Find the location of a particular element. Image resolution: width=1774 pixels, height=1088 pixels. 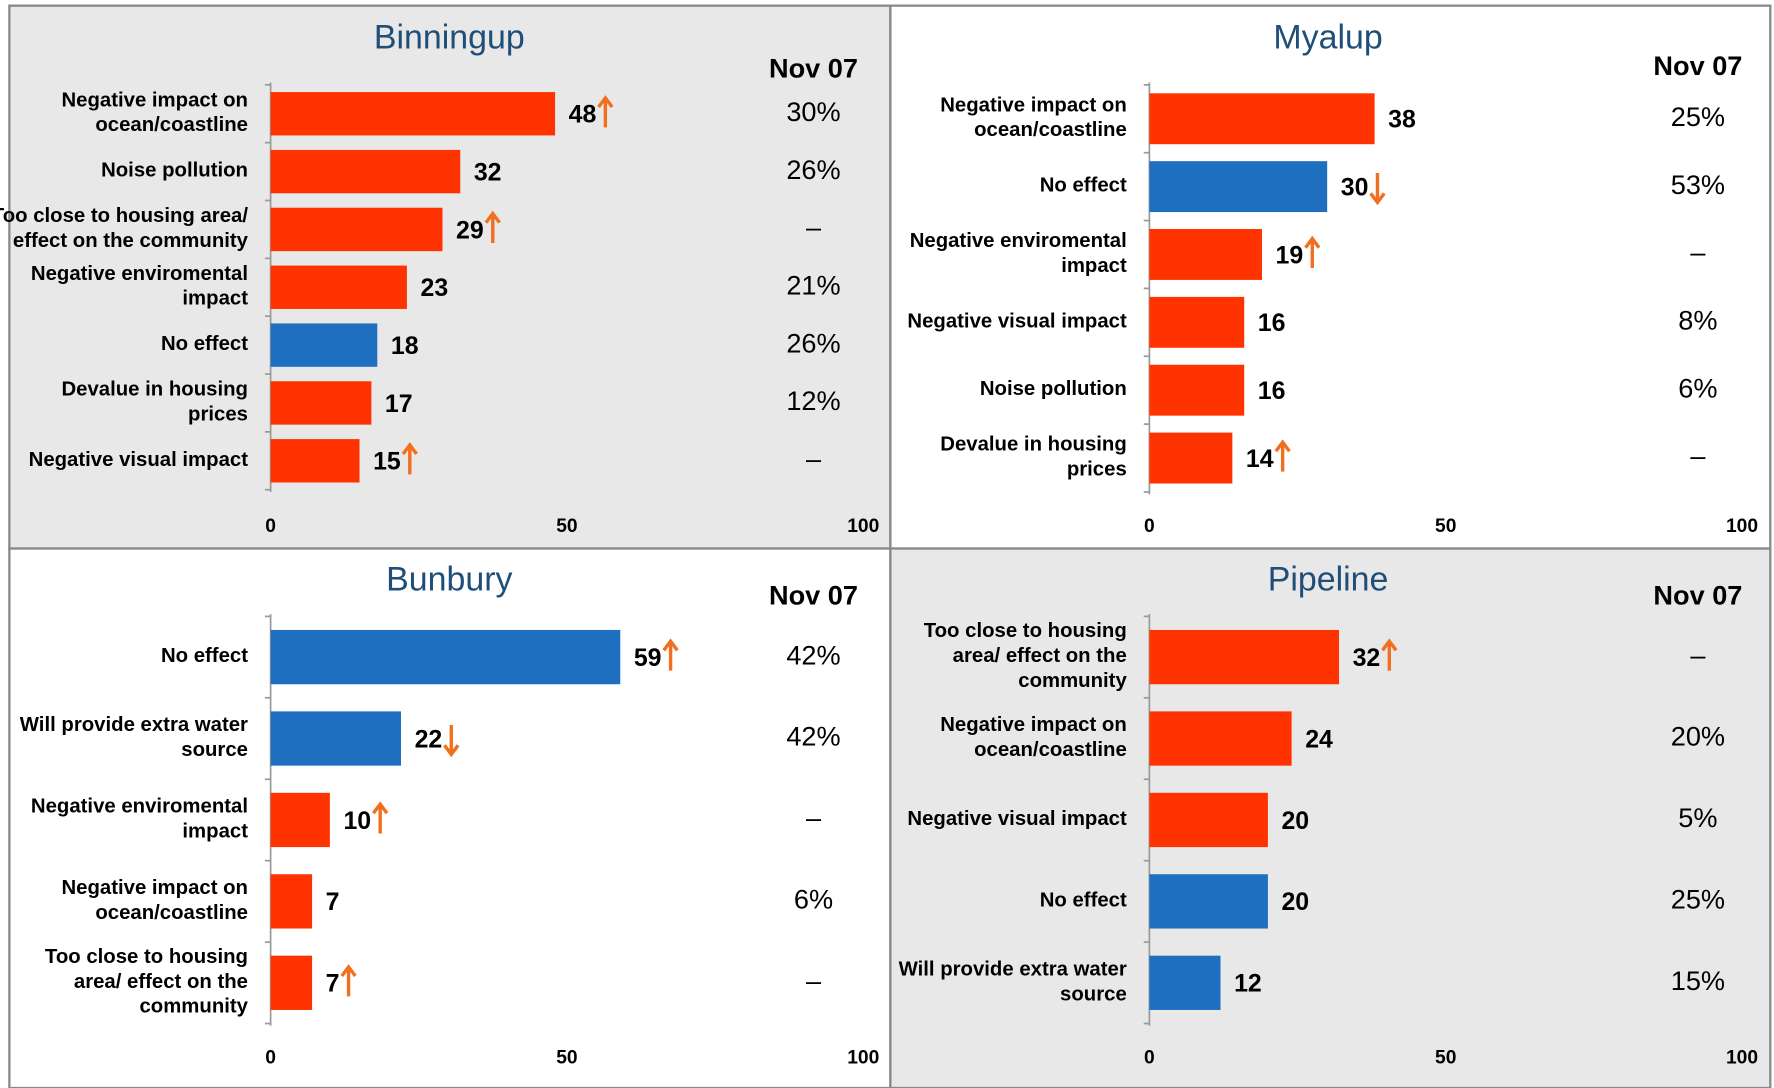

column-value: 5% is located at coordinates (1697, 817).